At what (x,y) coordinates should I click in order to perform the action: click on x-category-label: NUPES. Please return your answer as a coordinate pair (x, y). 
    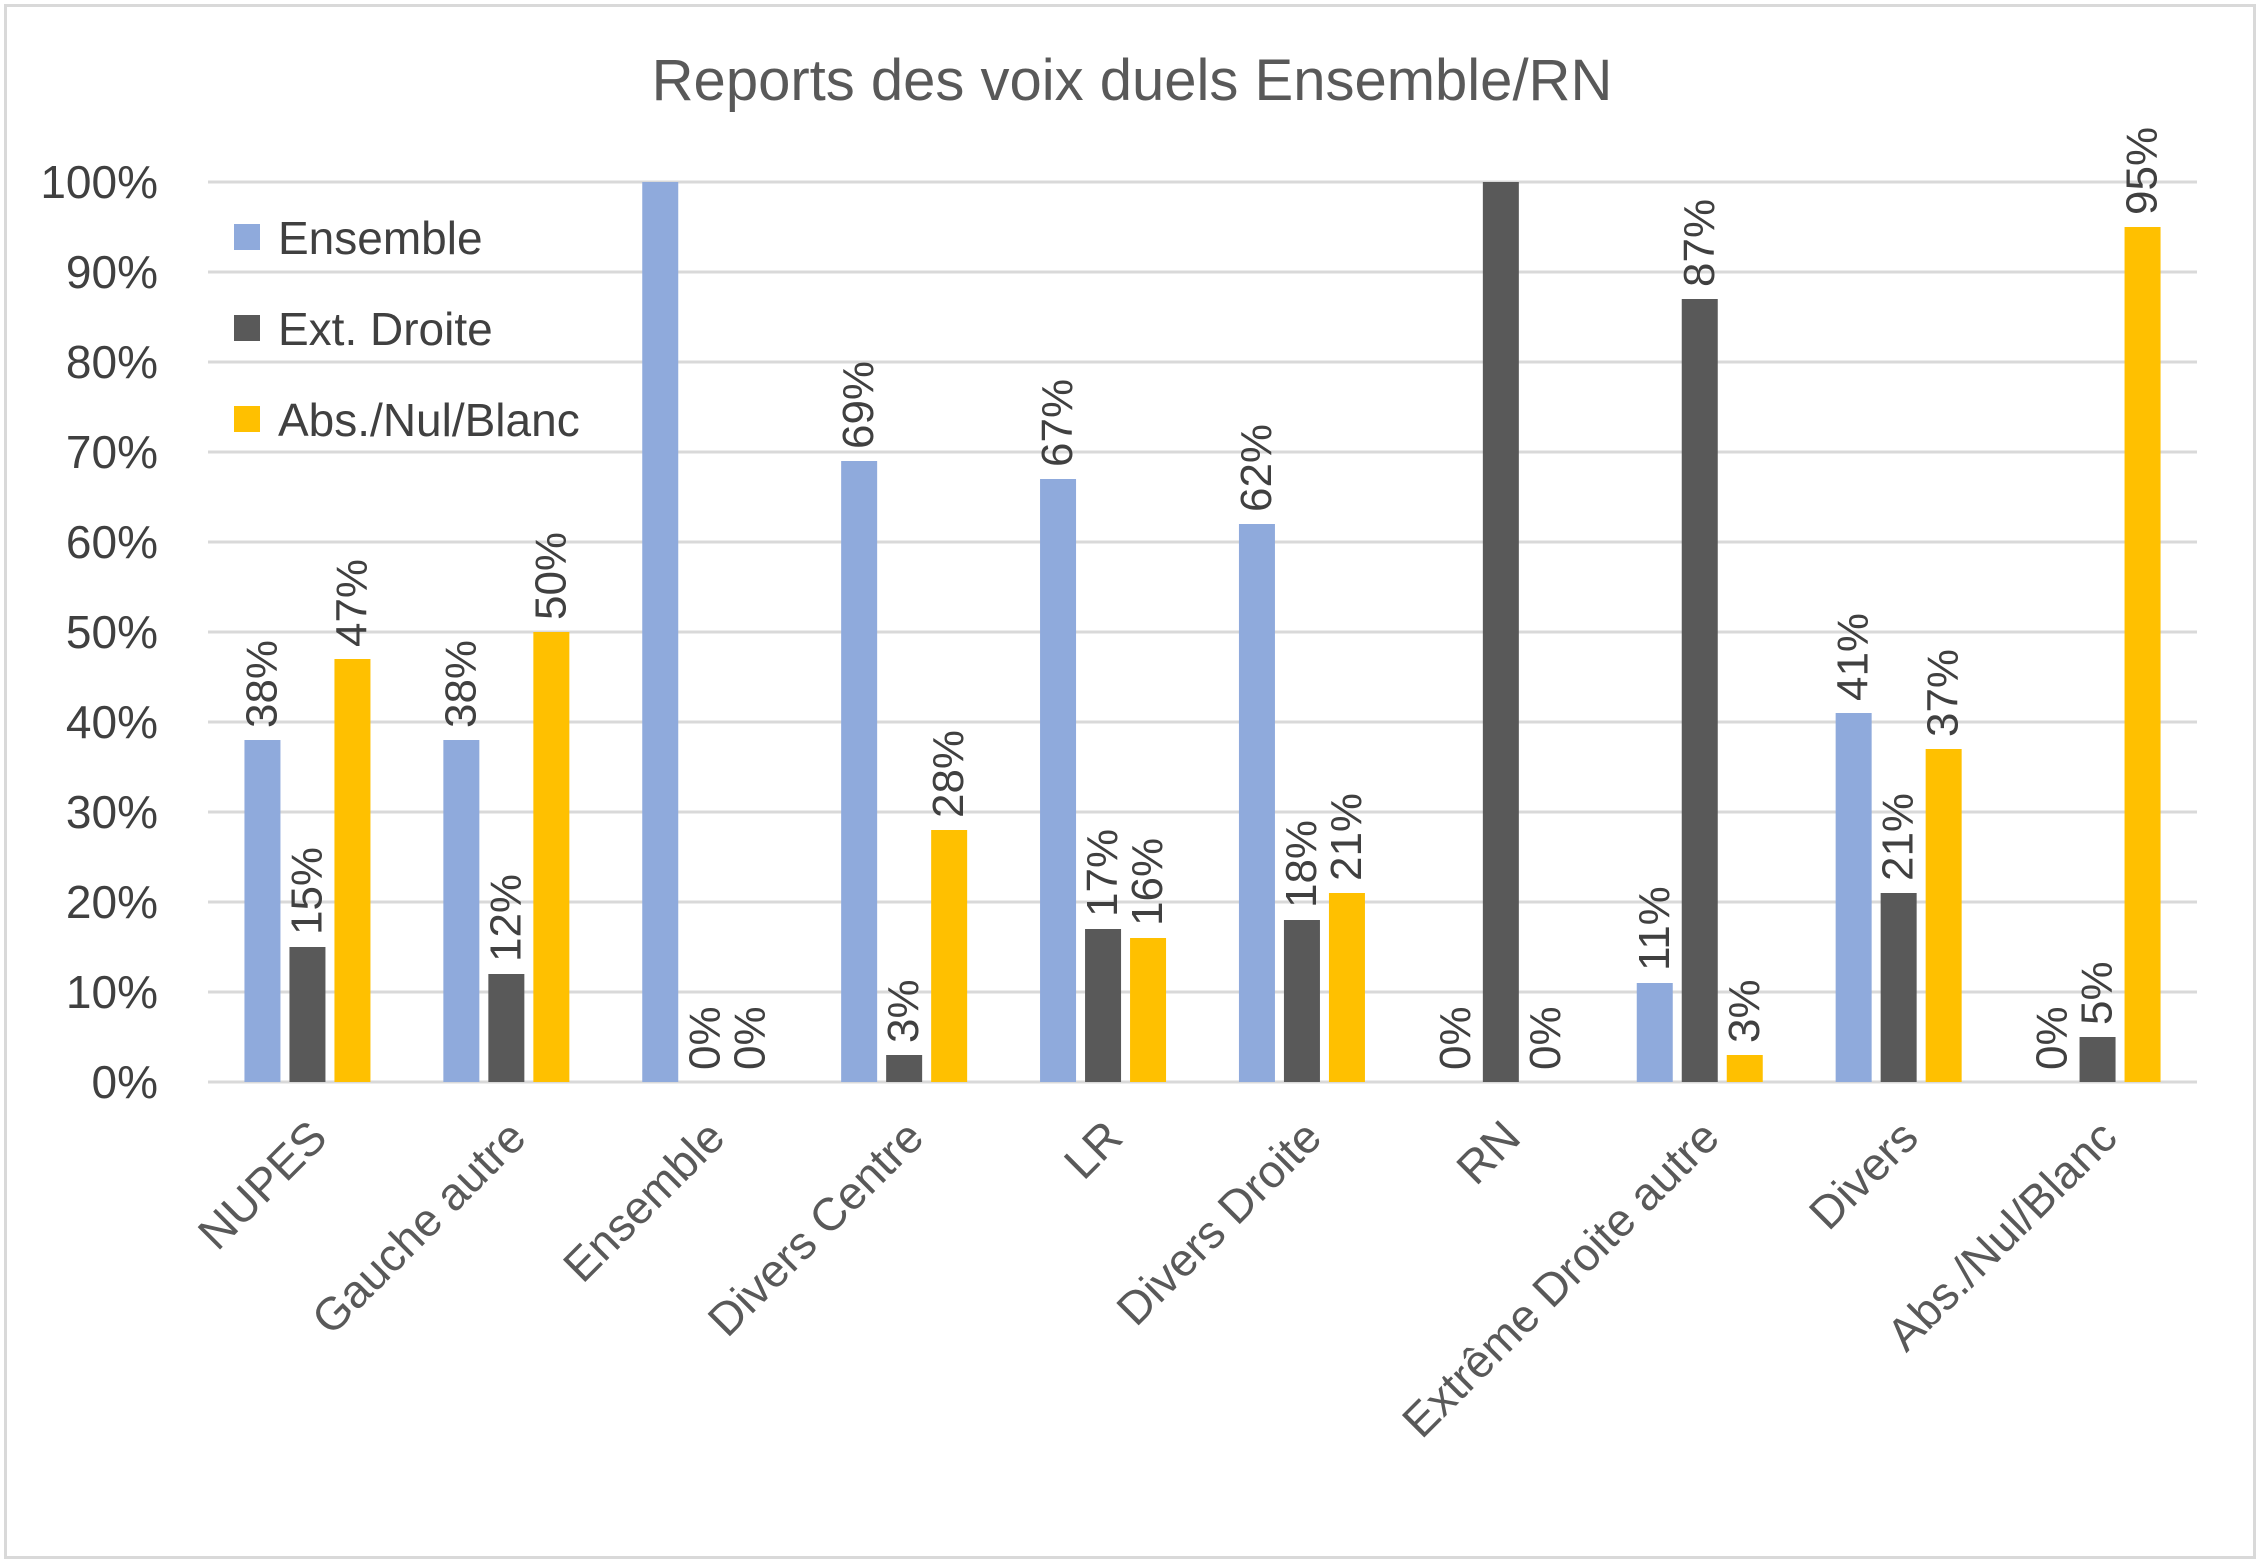
    Looking at the image, I should click on (262, 1184).